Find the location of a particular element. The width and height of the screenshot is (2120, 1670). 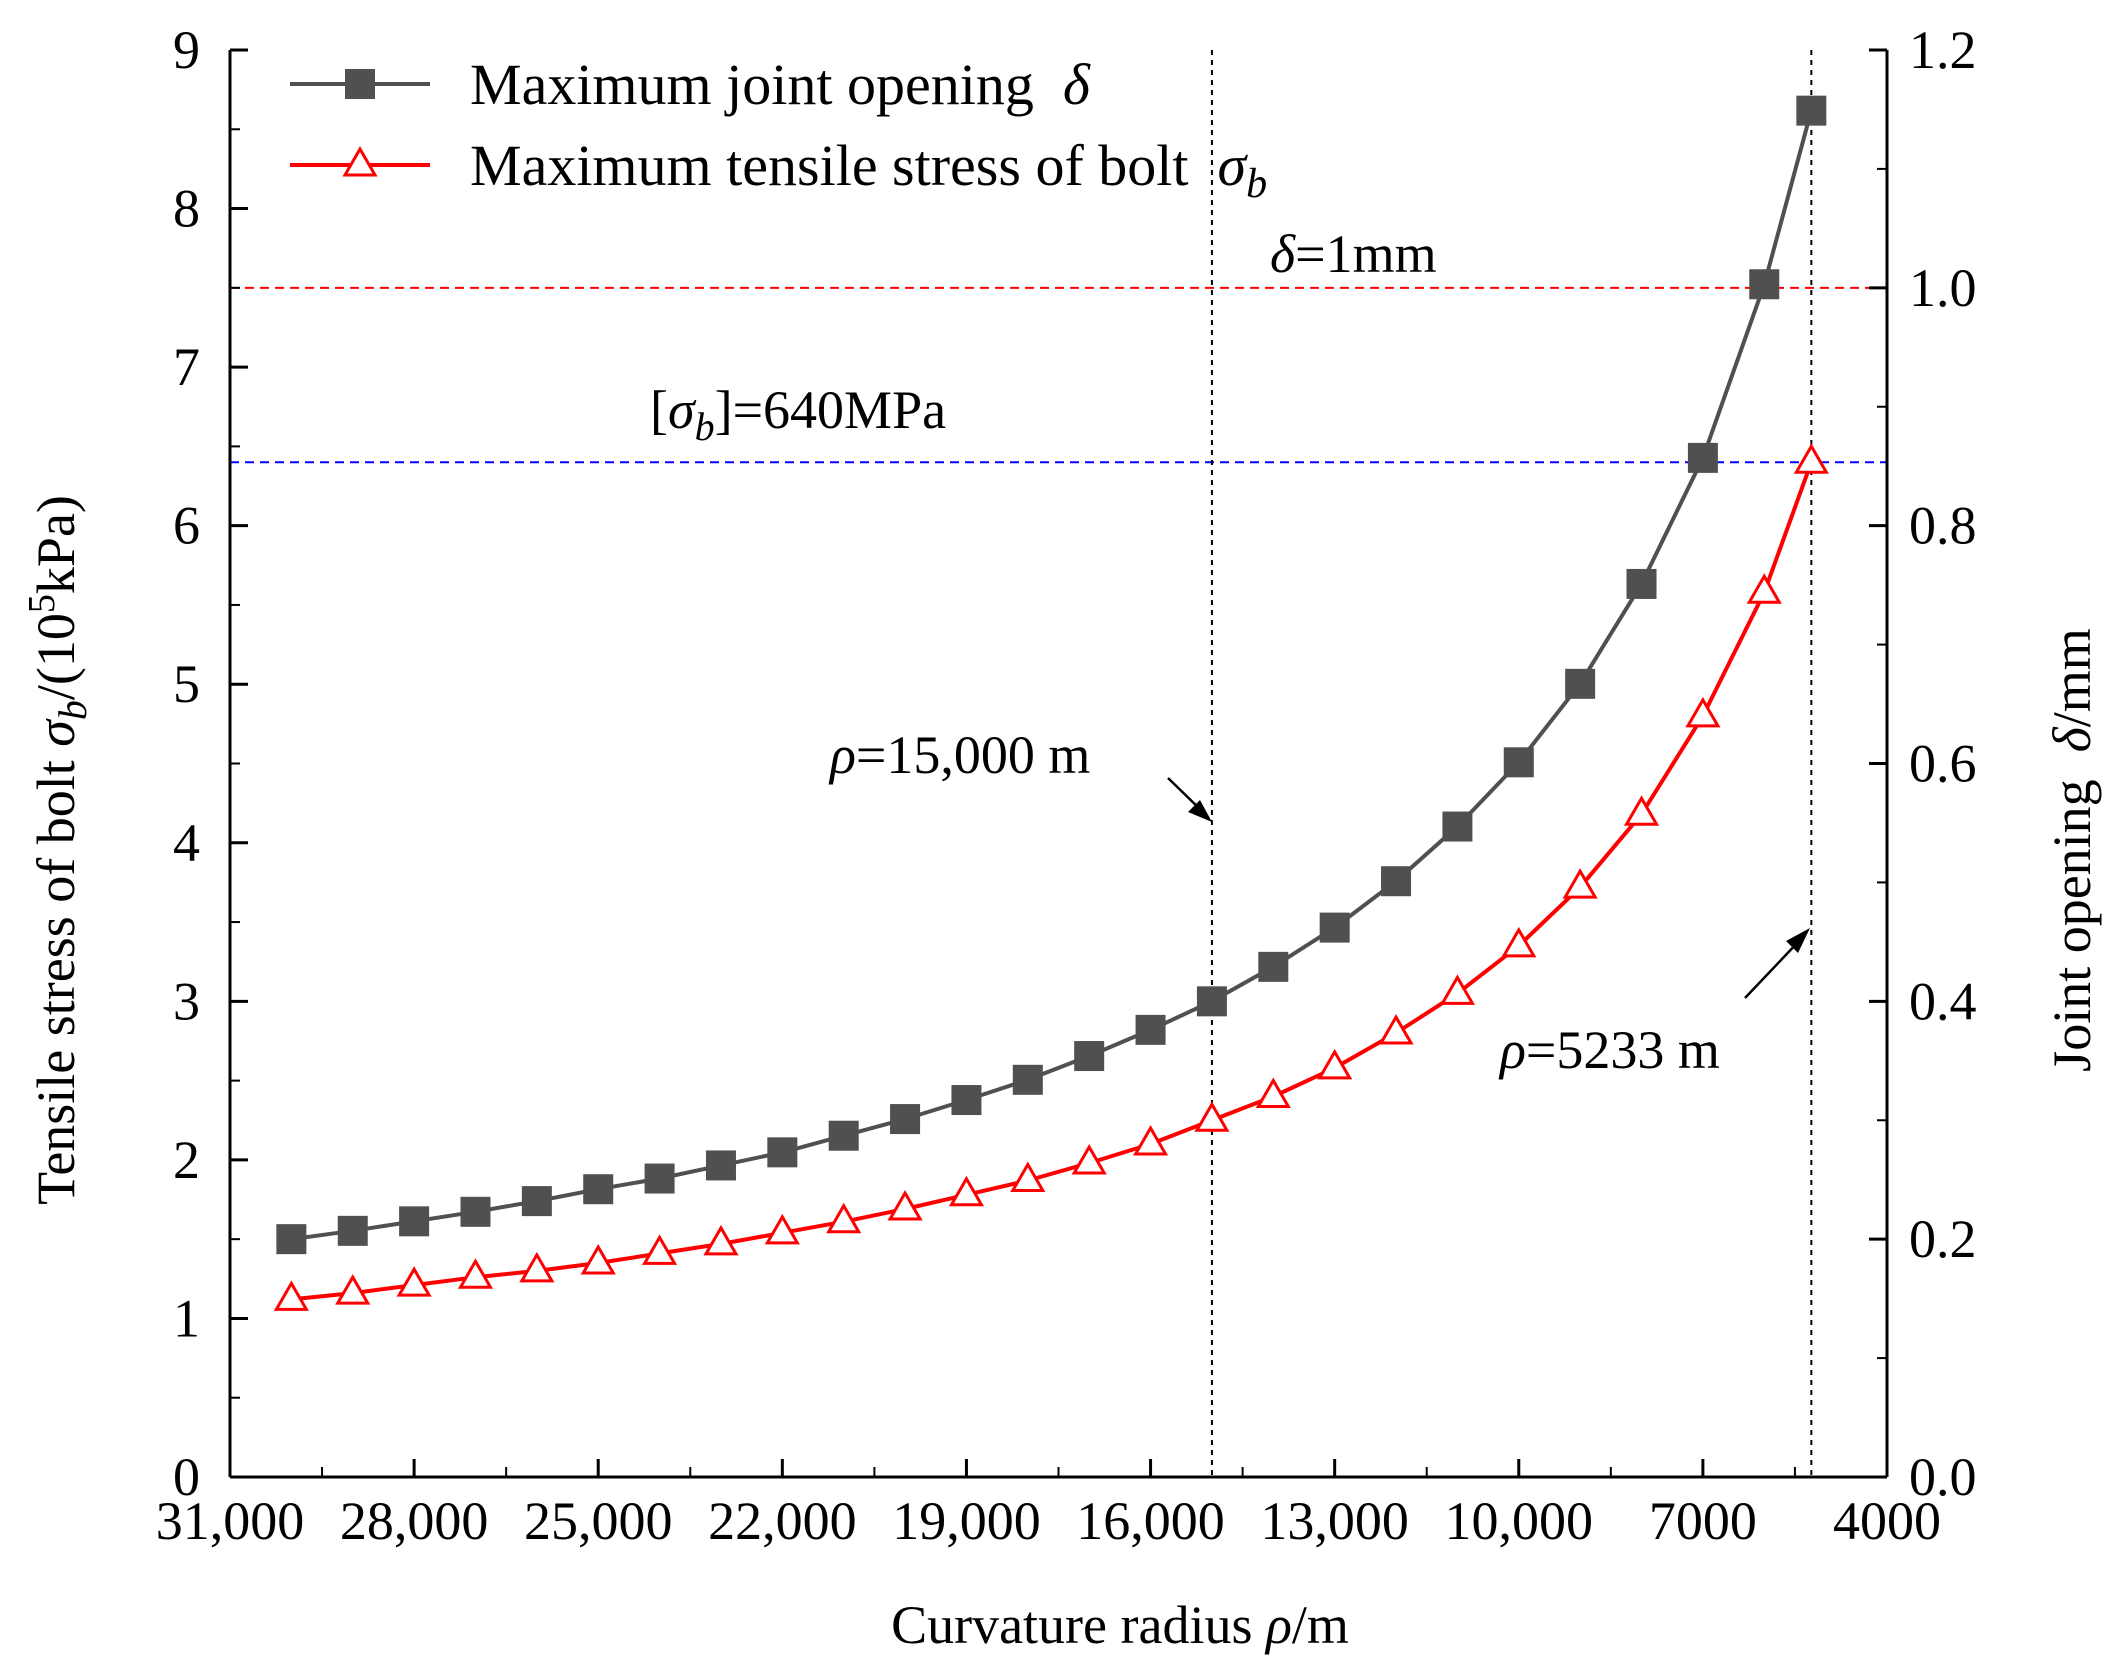

y-right-tick-label: 1.2 is located at coordinates (1943, 50).